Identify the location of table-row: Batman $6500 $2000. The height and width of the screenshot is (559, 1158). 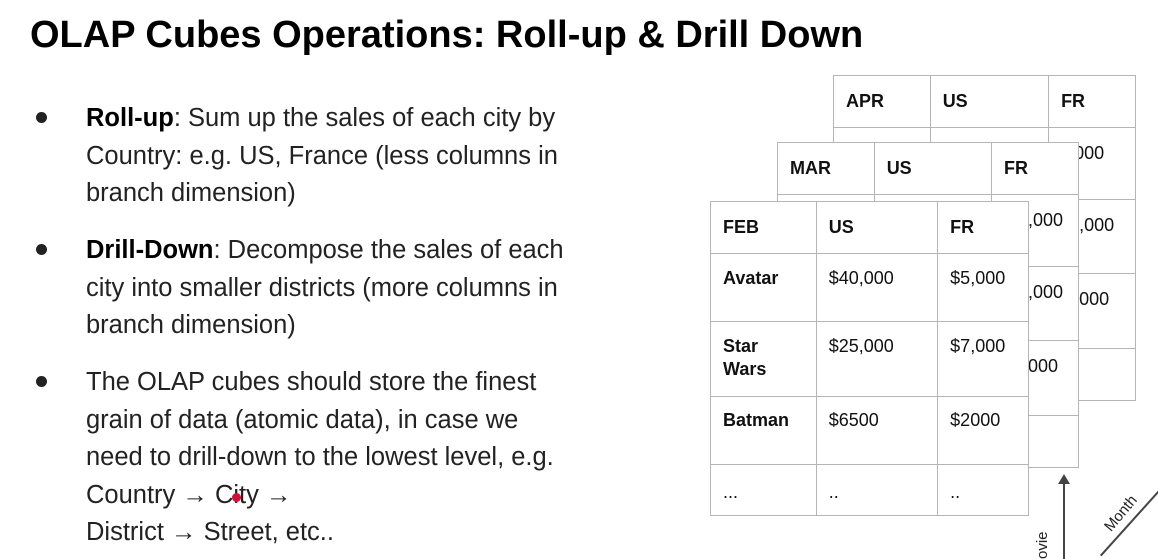
(869, 430).